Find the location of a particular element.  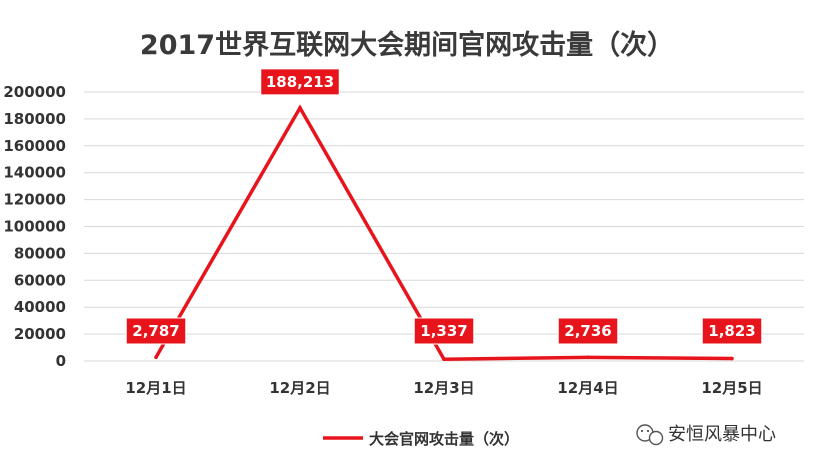

x-tick-label: 12月2日 is located at coordinates (299, 388).